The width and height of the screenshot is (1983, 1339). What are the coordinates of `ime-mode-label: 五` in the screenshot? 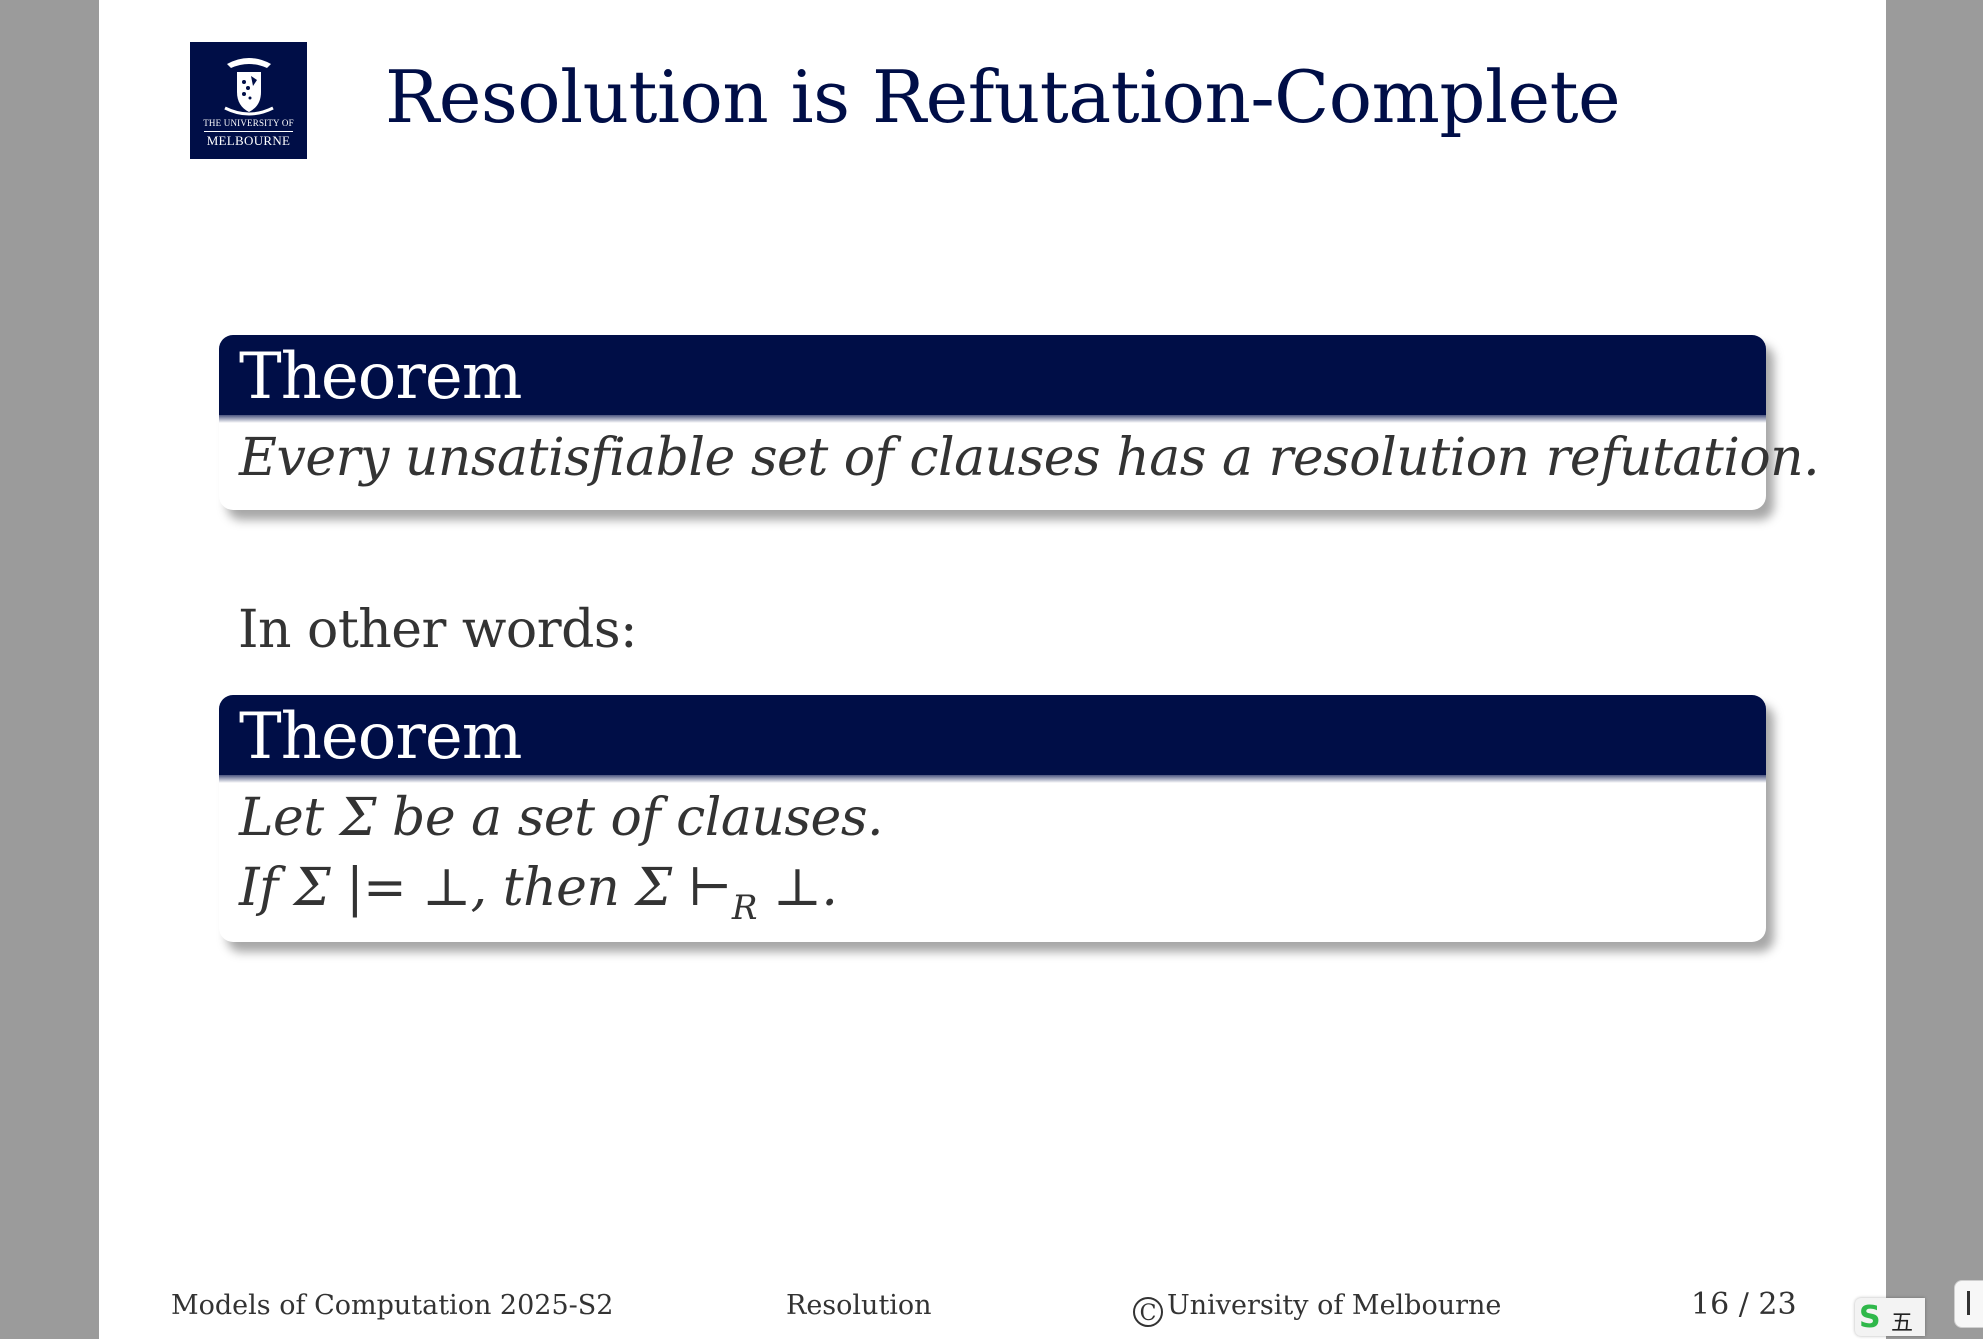 It's located at (1902, 1323).